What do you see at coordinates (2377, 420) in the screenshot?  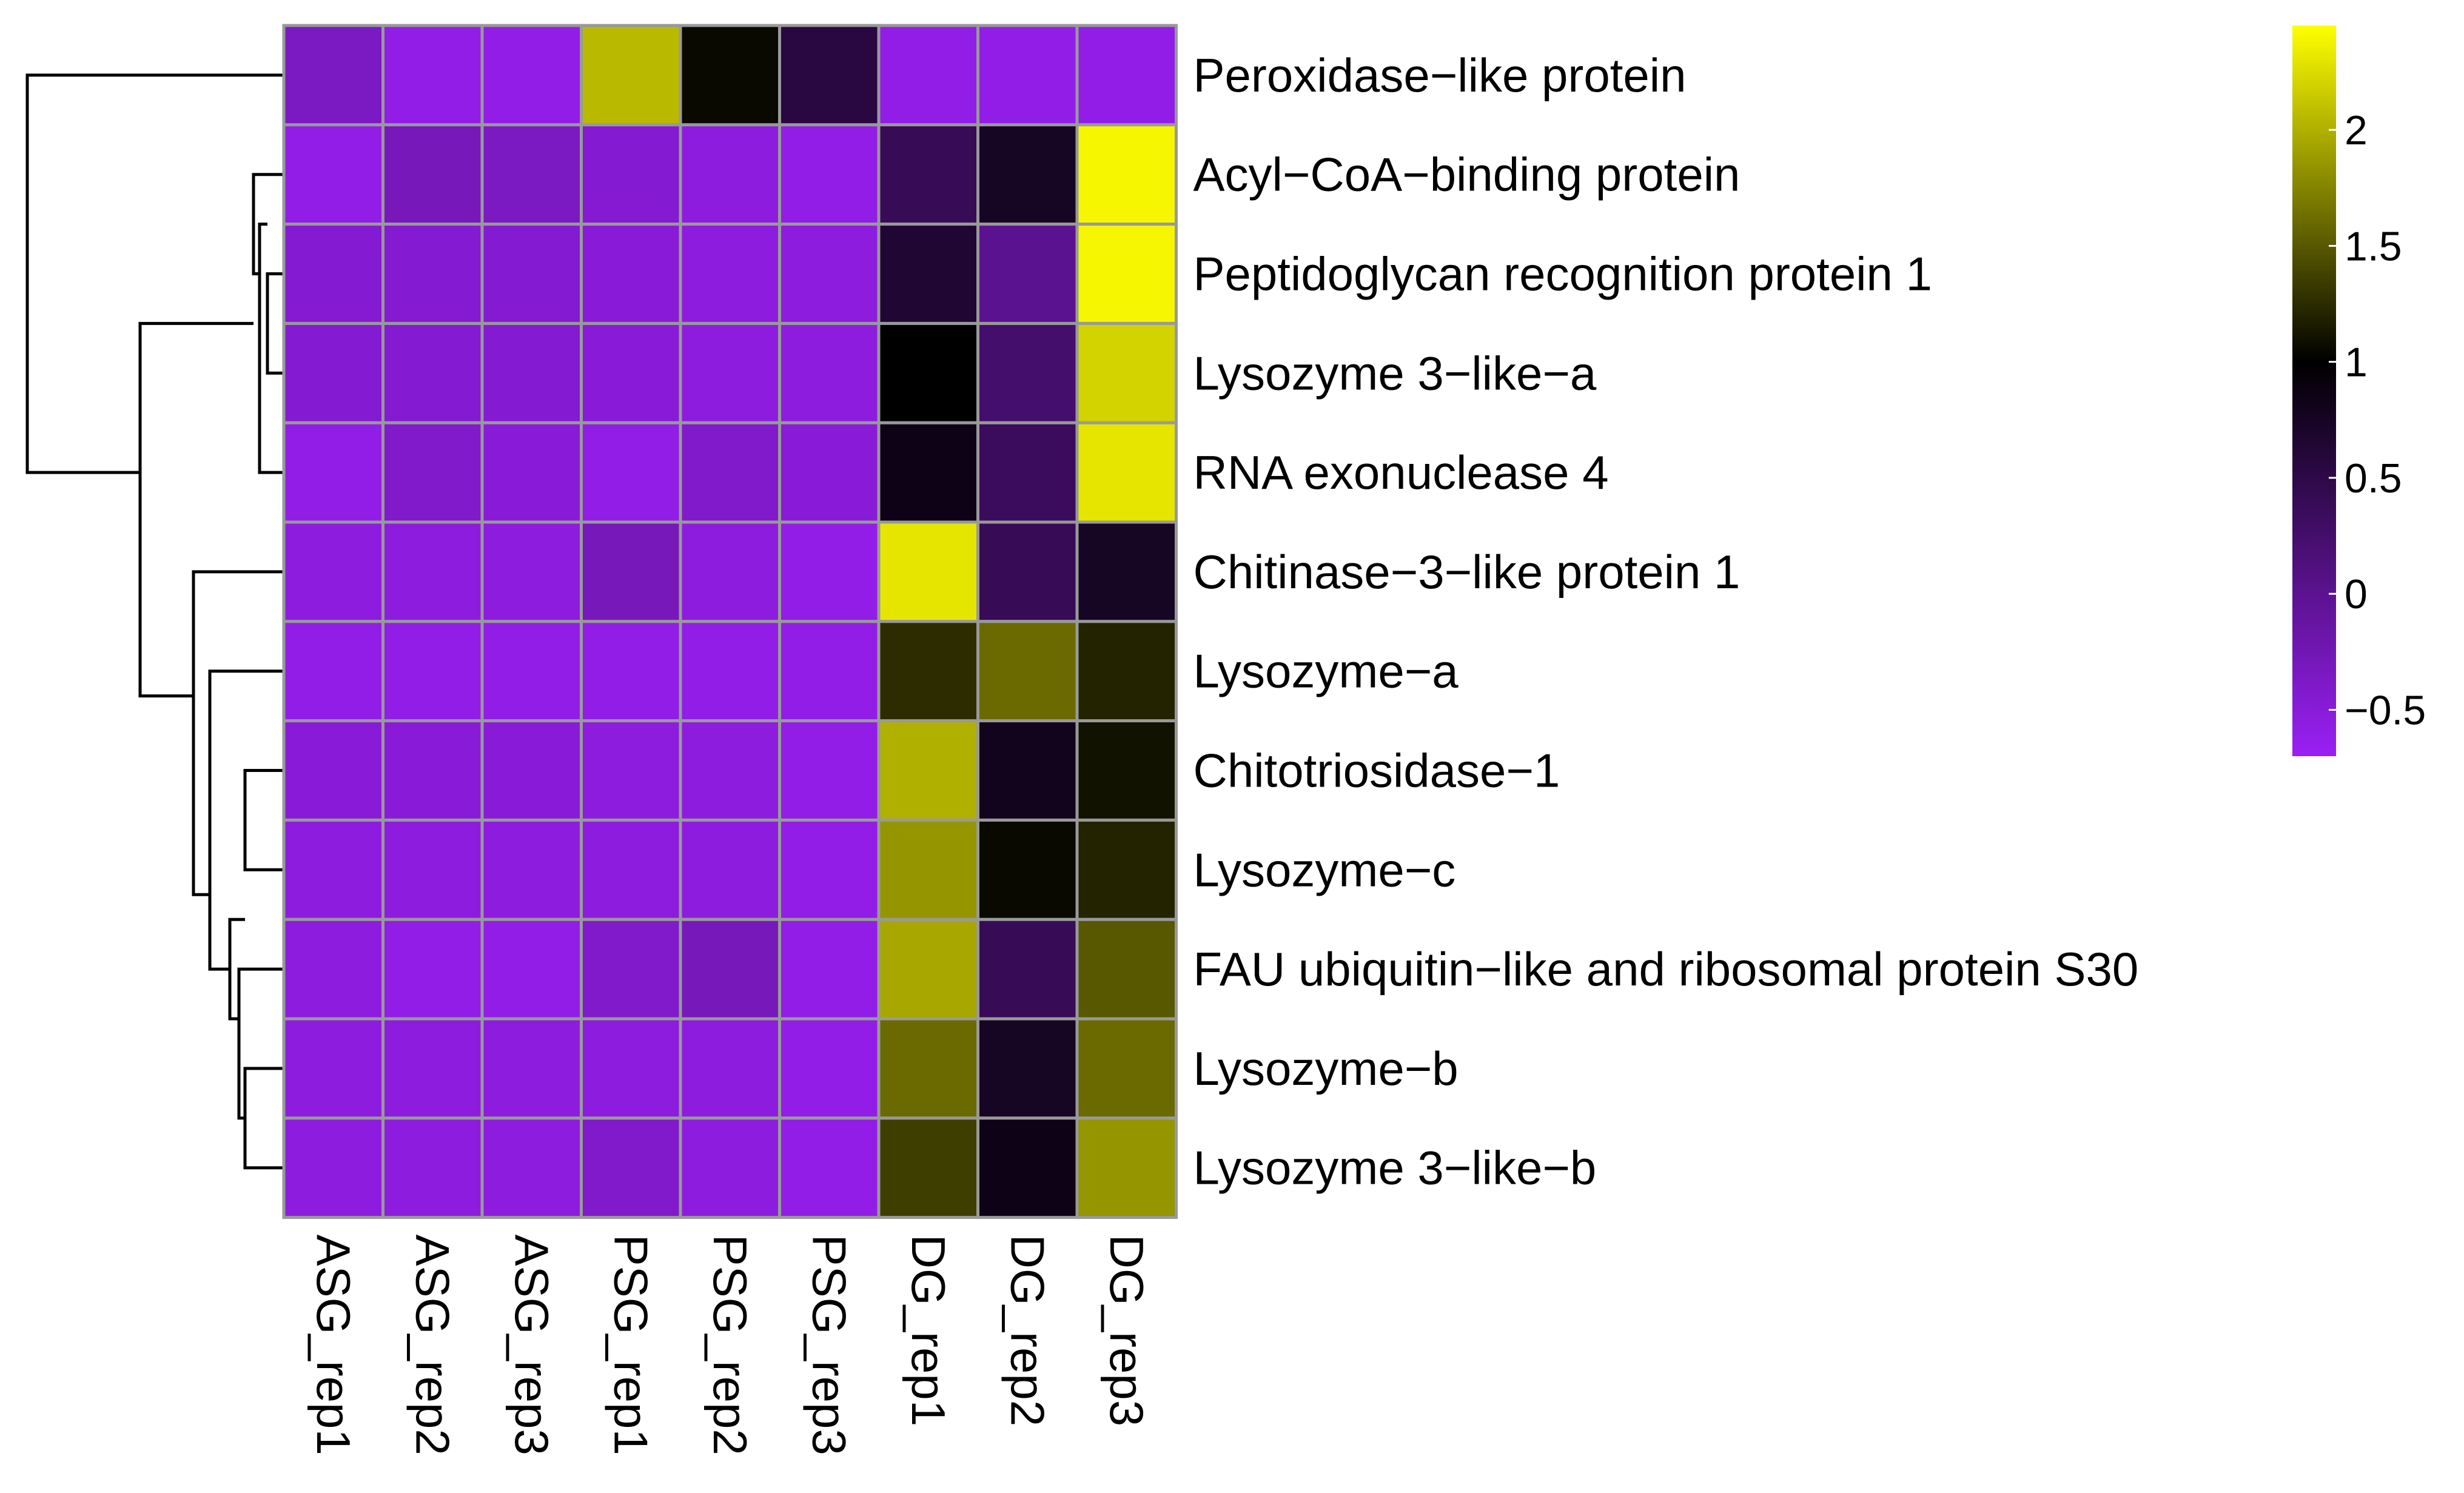 I see `legend-ticks: 2 1.5 1 0.5 0 −0.5` at bounding box center [2377, 420].